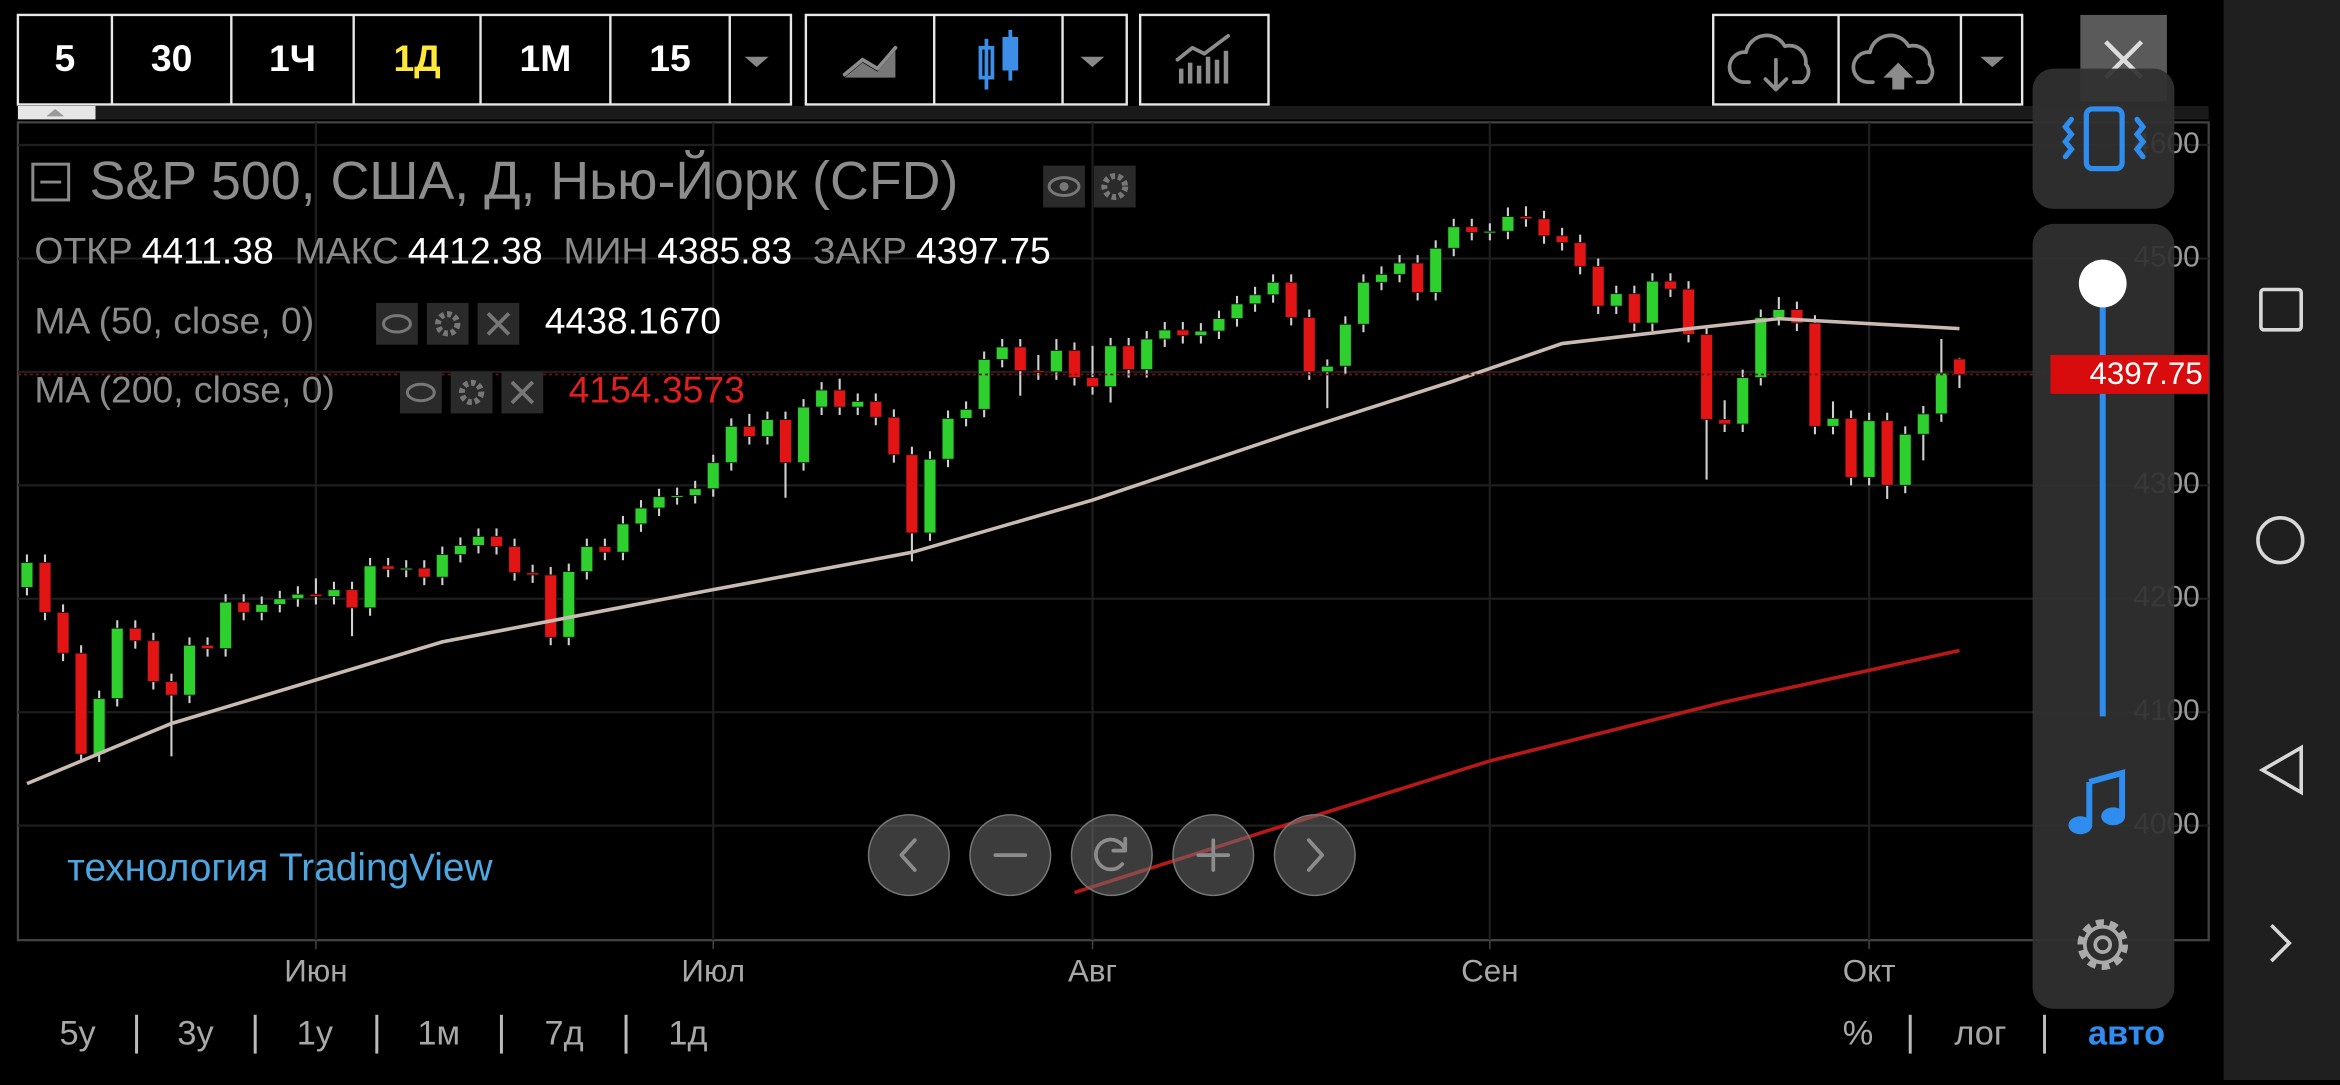 Image resolution: width=2340 pixels, height=1085 pixels. Describe the element at coordinates (1769, 62) in the screenshot. I see `cloud-download-icon` at that location.